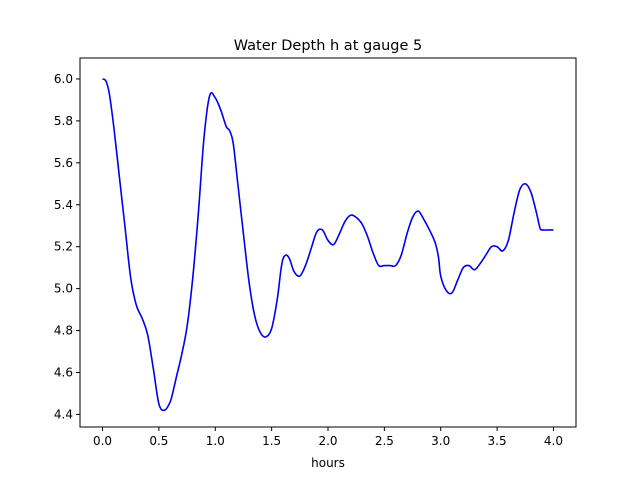  What do you see at coordinates (215, 441) in the screenshot?
I see `x-tick-label: 1.0` at bounding box center [215, 441].